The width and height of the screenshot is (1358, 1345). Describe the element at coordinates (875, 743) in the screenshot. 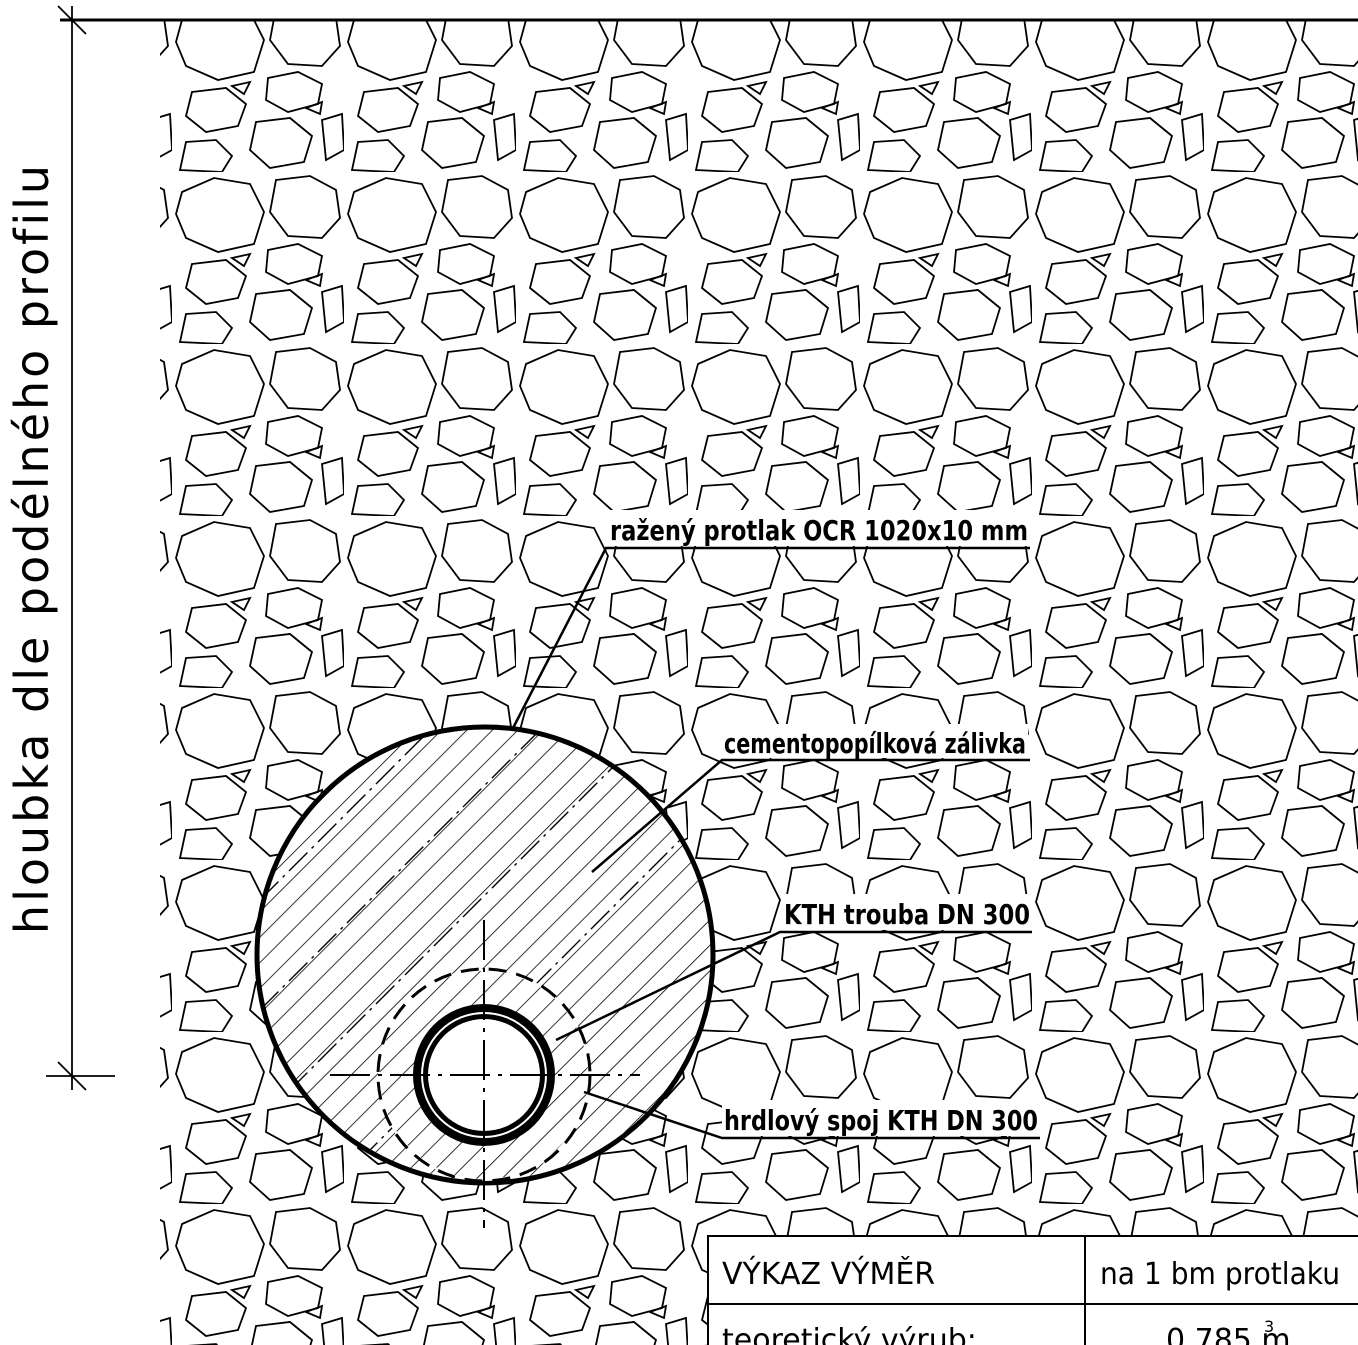

I see `label-zalivka: cementopopílková zálivka` at that location.